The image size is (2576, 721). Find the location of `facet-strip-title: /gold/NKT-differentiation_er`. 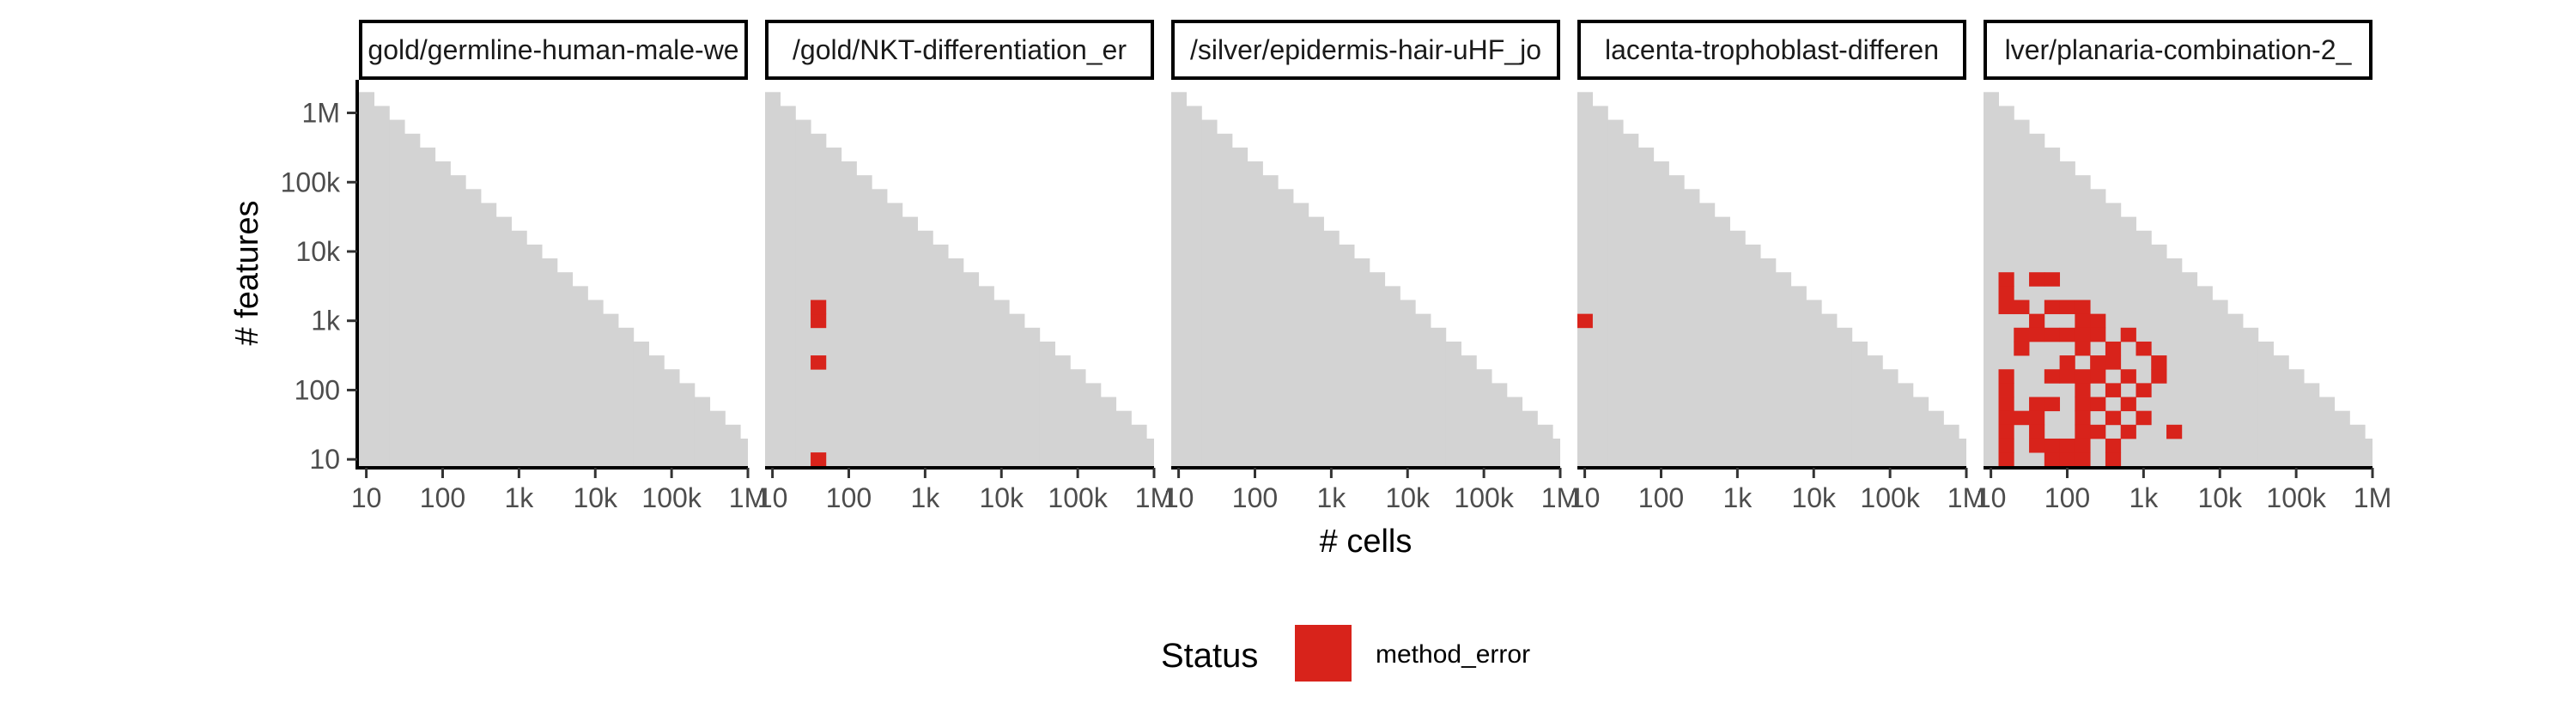

facet-strip-title: /gold/NKT-differentiation_er is located at coordinates (960, 49).